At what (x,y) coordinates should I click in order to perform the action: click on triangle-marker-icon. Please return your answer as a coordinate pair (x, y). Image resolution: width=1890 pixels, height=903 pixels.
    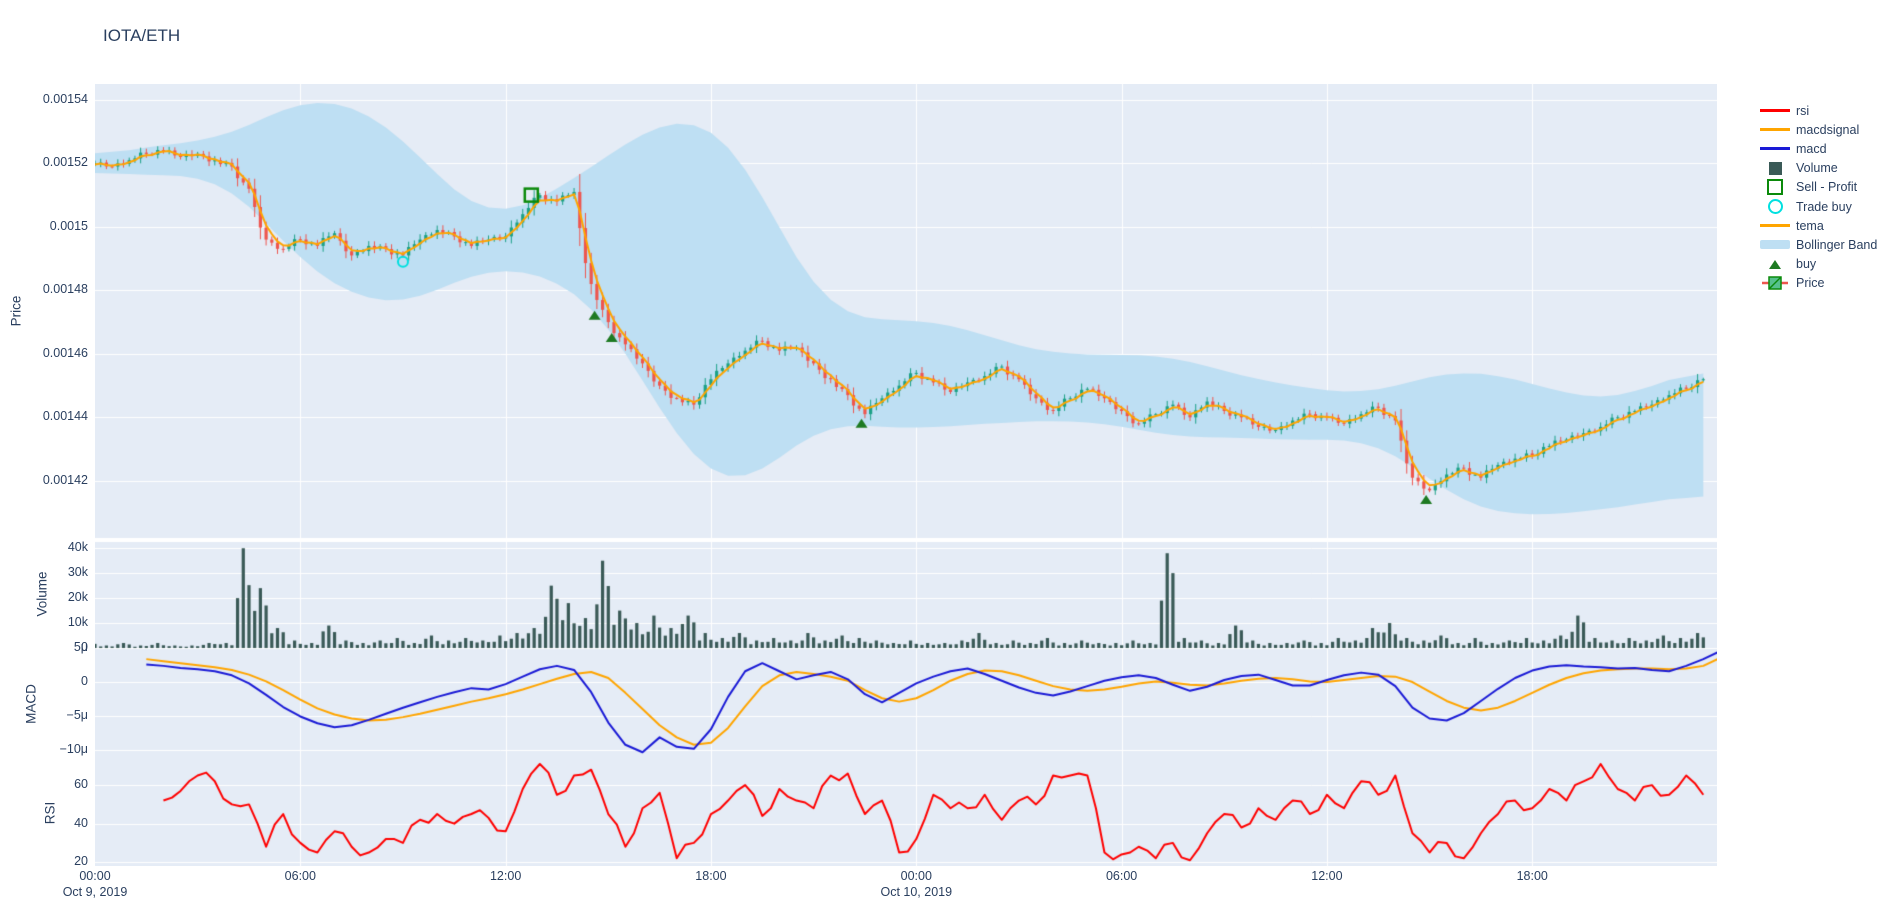
    Looking at the image, I should click on (1775, 264).